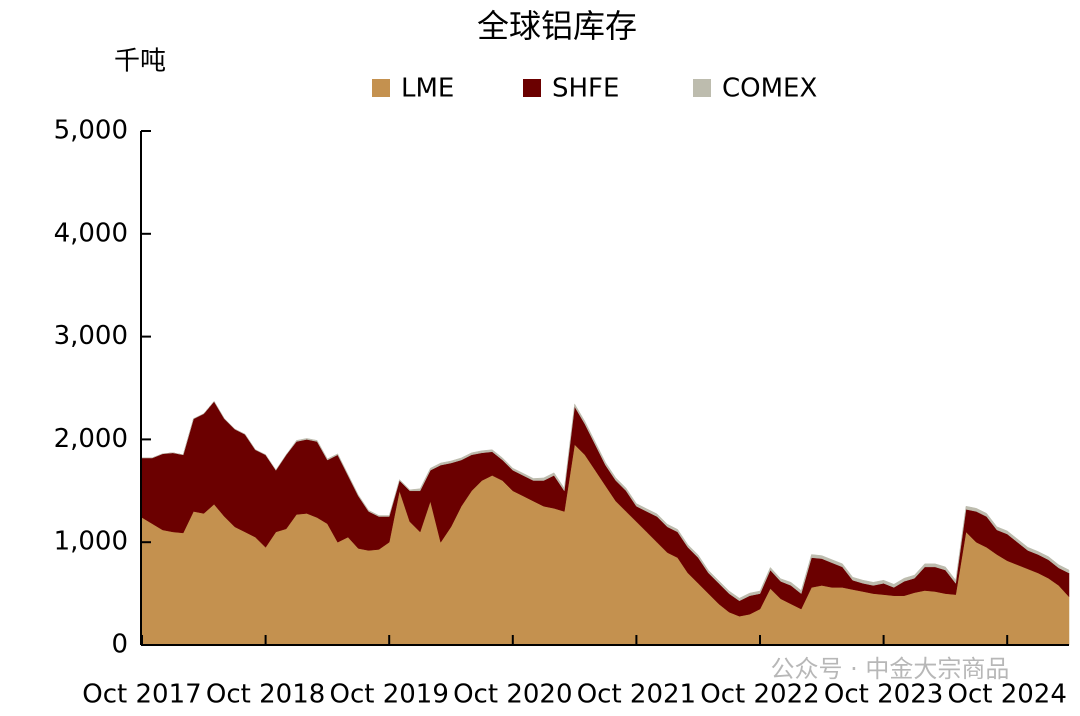  Describe the element at coordinates (91, 542) in the screenshot. I see `y-tick-label: 1,000` at that location.